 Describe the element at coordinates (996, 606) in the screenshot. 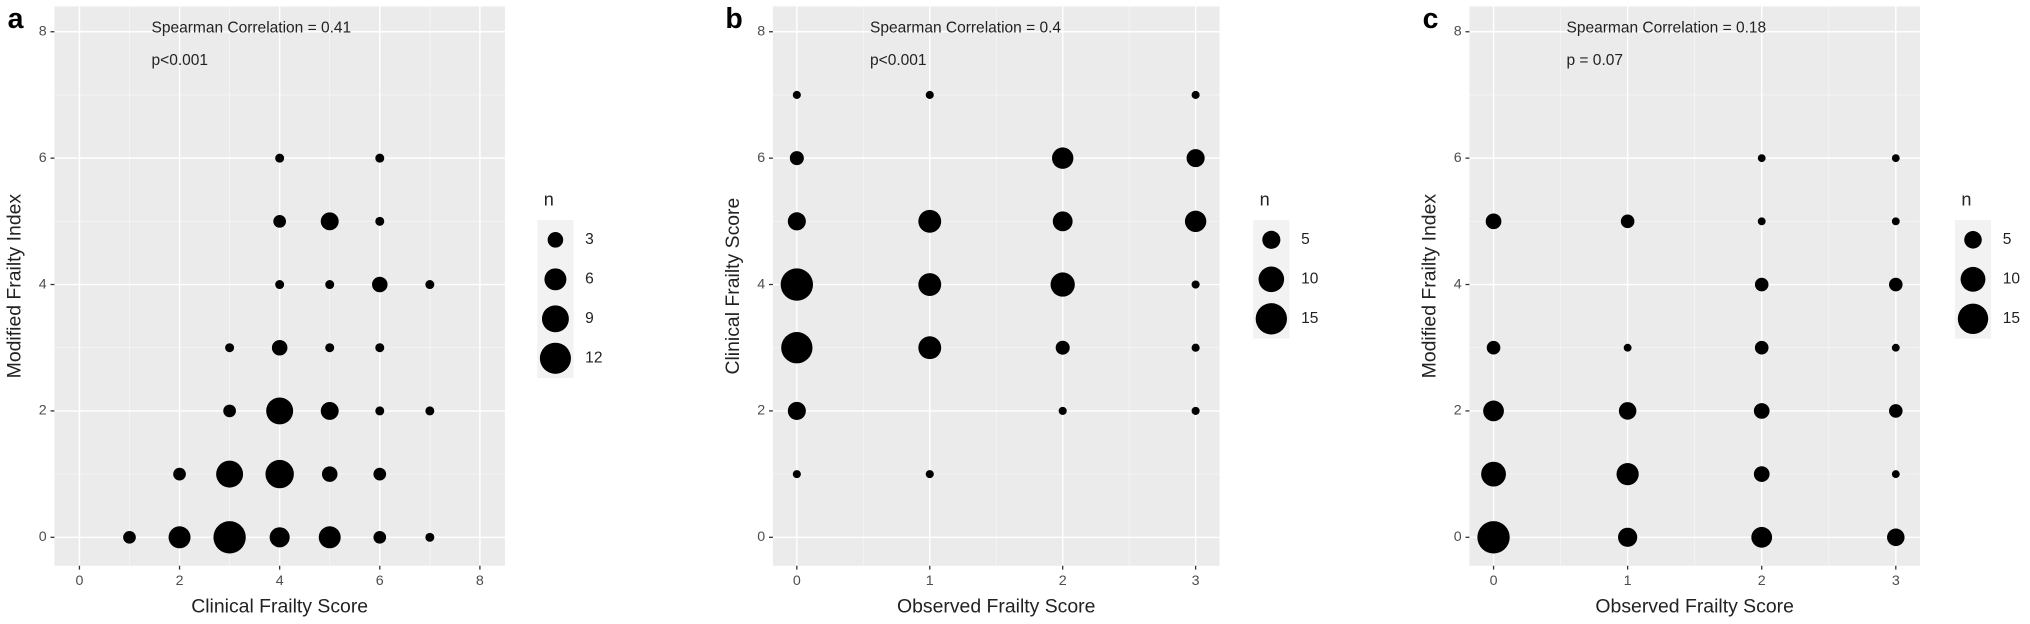

I see `x-axis-label: Observed Frailty Score` at that location.